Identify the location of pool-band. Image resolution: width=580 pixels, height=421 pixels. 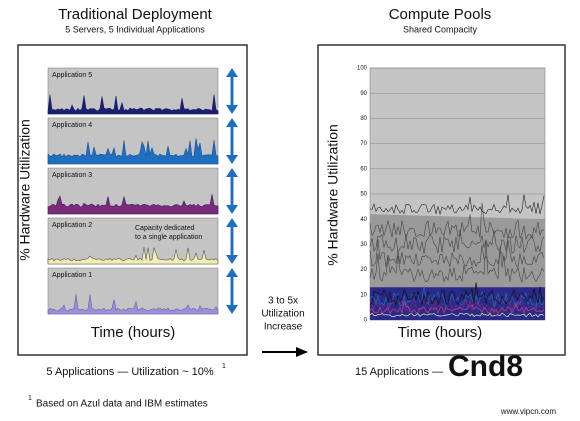
(457, 252).